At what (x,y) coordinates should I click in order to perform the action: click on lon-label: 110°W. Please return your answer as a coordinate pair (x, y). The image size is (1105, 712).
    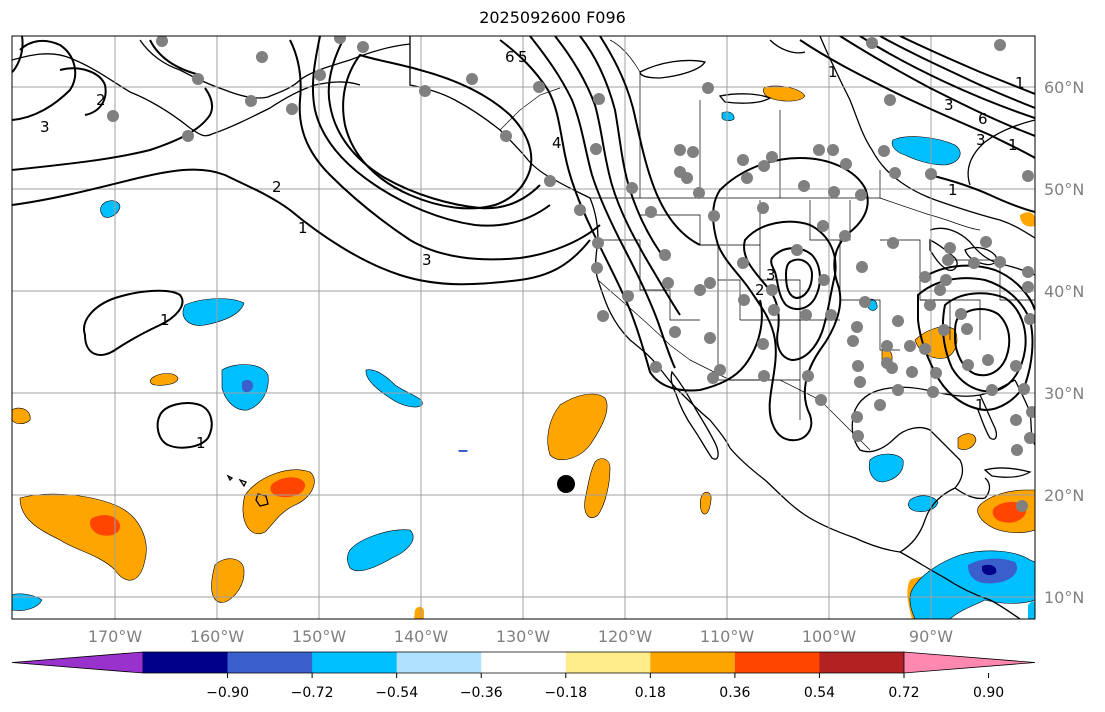
    Looking at the image, I should click on (727, 636).